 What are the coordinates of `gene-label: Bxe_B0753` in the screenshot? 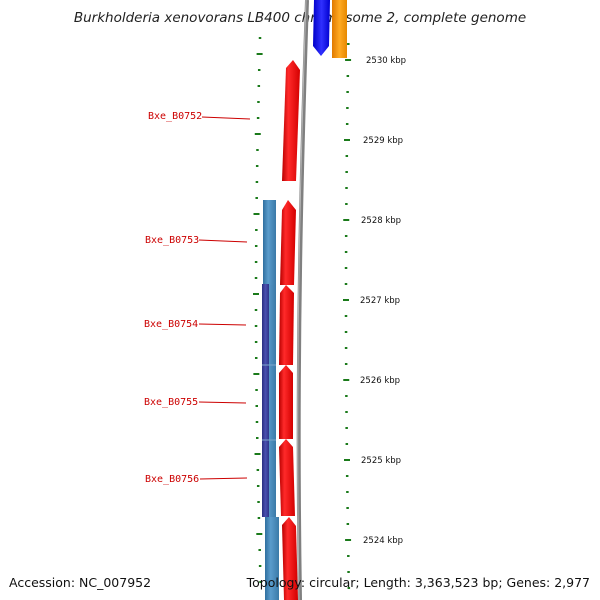 It's located at (172, 240).